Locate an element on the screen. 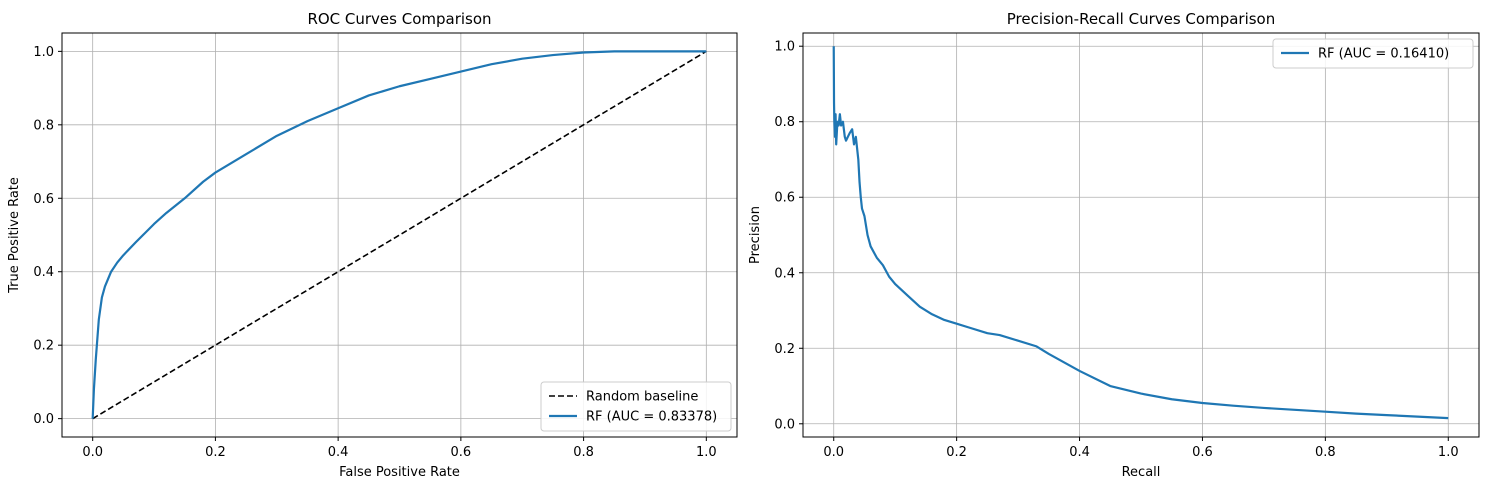  roc-y-tick-label-4: 0.8 is located at coordinates (43, 125).